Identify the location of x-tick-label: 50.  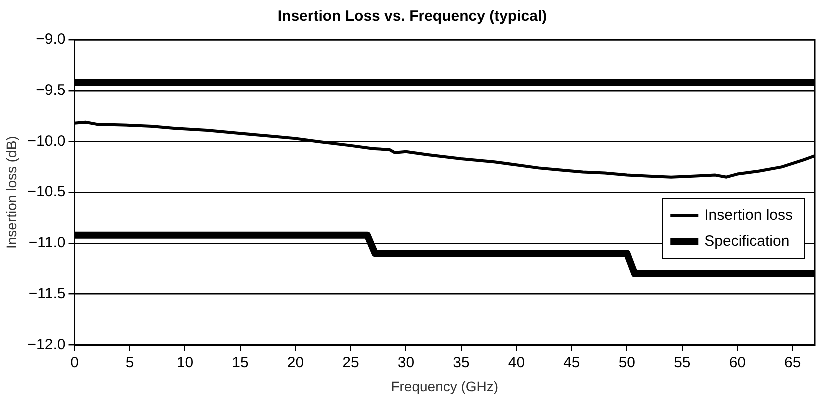
(627, 363).